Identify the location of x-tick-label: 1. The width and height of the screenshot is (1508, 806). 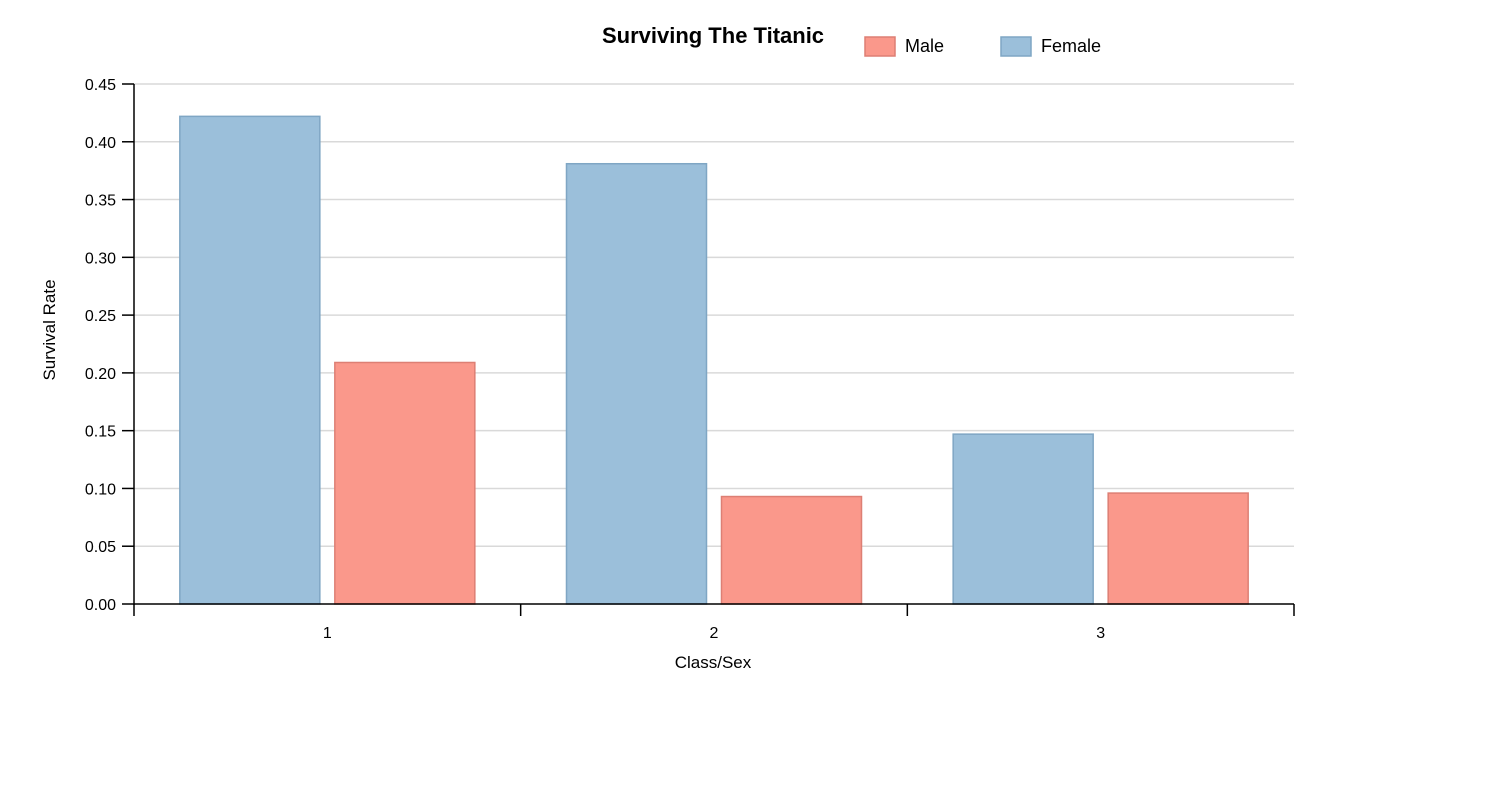
(327, 633).